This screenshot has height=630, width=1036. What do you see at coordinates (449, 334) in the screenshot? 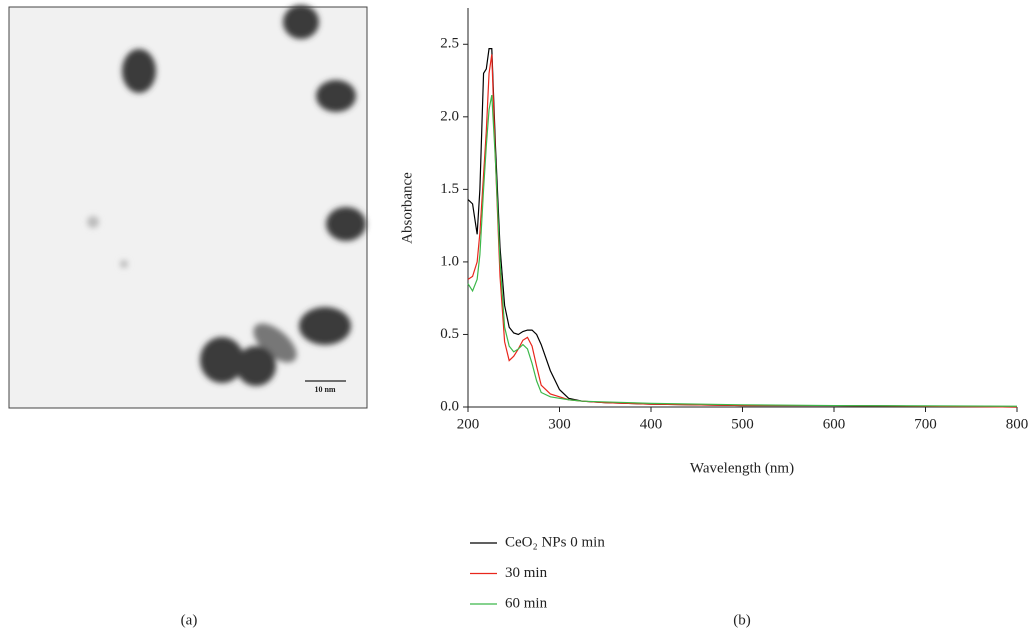
I see `y-tick-label: 0.5` at bounding box center [449, 334].